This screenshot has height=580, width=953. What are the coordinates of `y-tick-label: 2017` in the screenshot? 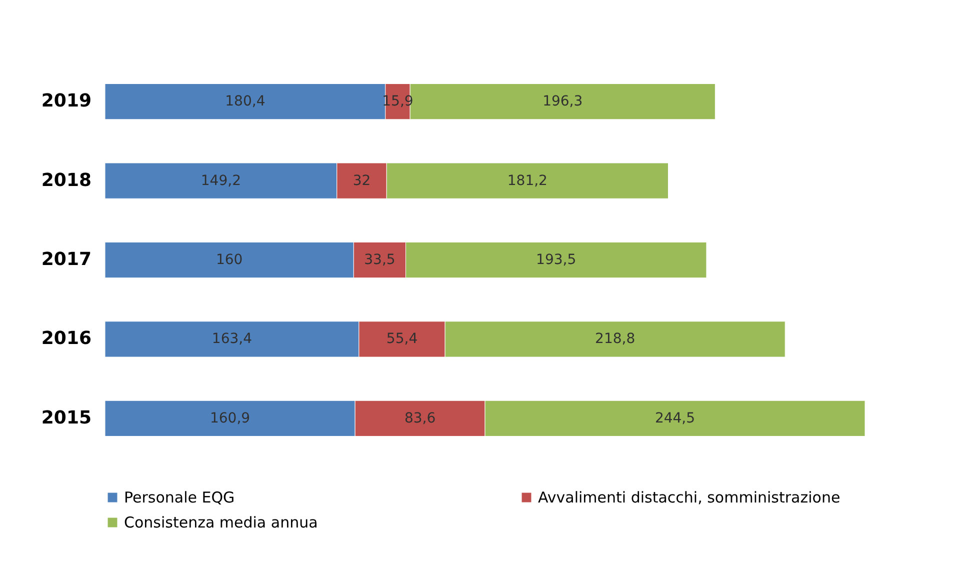 It's located at (66, 259).